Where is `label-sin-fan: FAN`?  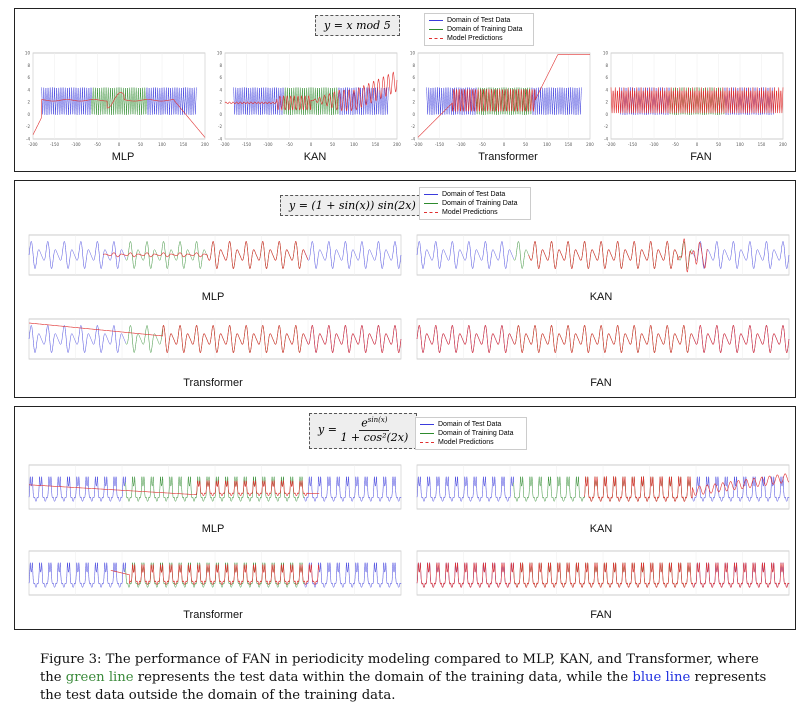
label-sin-fan: FAN is located at coordinates (601, 383).